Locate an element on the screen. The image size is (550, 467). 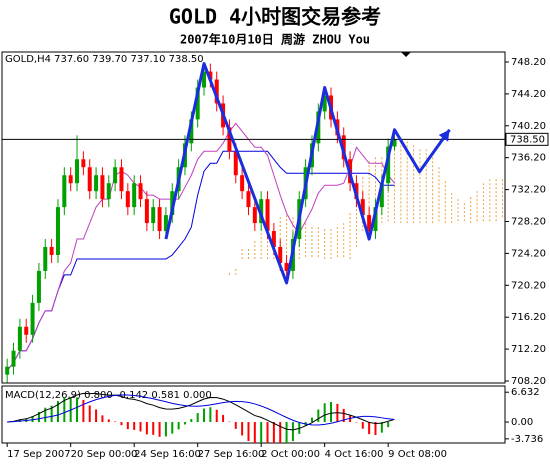
price-label: 738.50 is located at coordinates (527, 139).